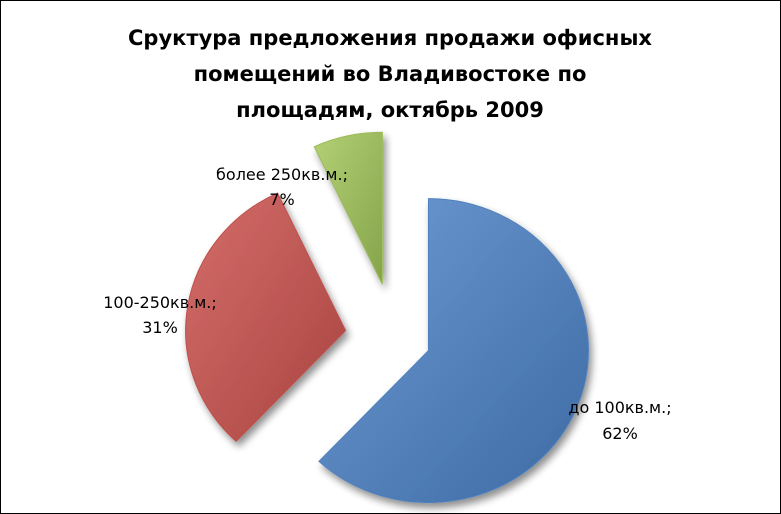 The height and width of the screenshot is (514, 781). Describe the element at coordinates (620, 433) in the screenshot. I see `slice-percent-upto-100: 62%` at that location.